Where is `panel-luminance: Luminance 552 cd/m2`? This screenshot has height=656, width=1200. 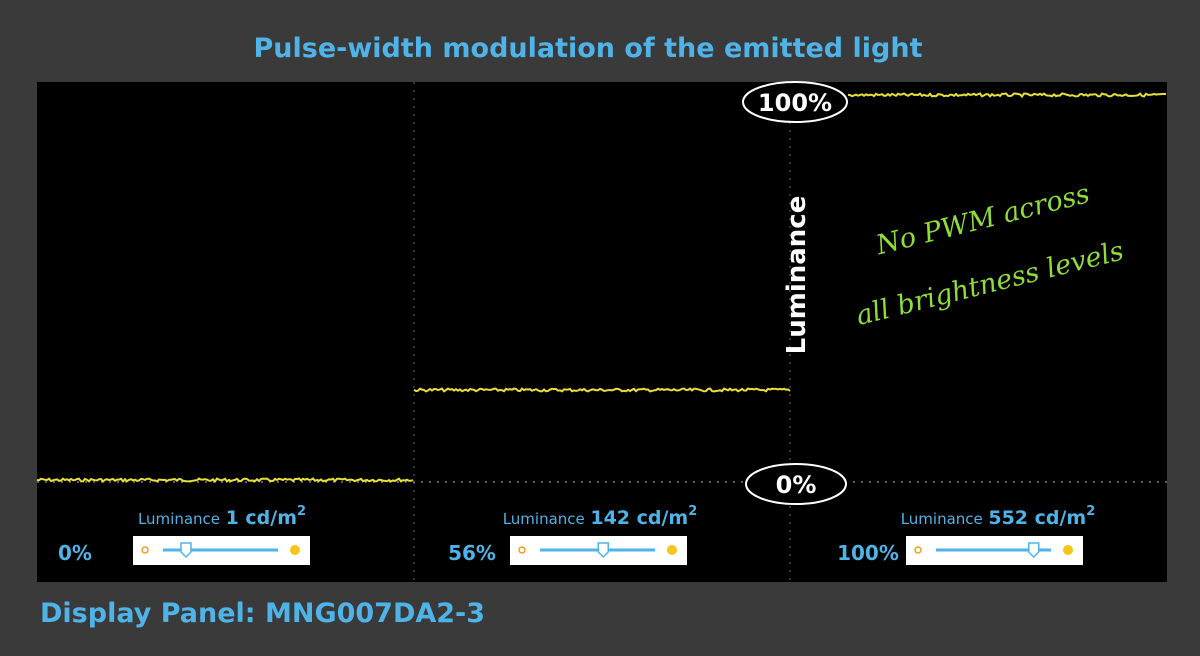 panel-luminance: Luminance 552 cd/m2 is located at coordinates (998, 516).